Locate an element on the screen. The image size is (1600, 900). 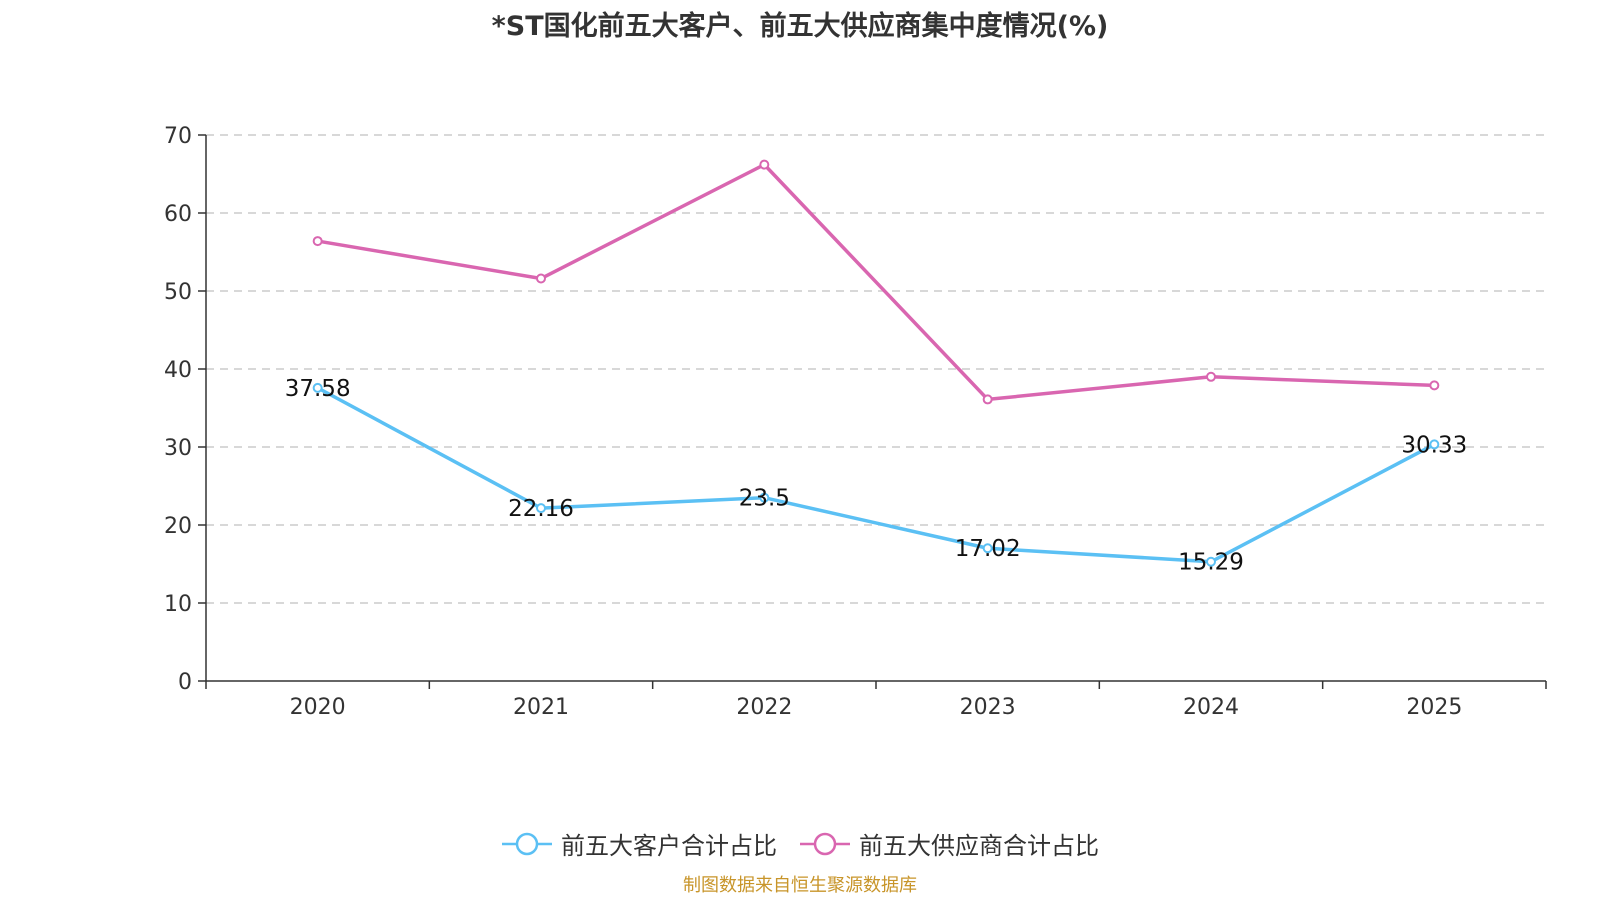
data-label: 30.33 is located at coordinates (1434, 445).